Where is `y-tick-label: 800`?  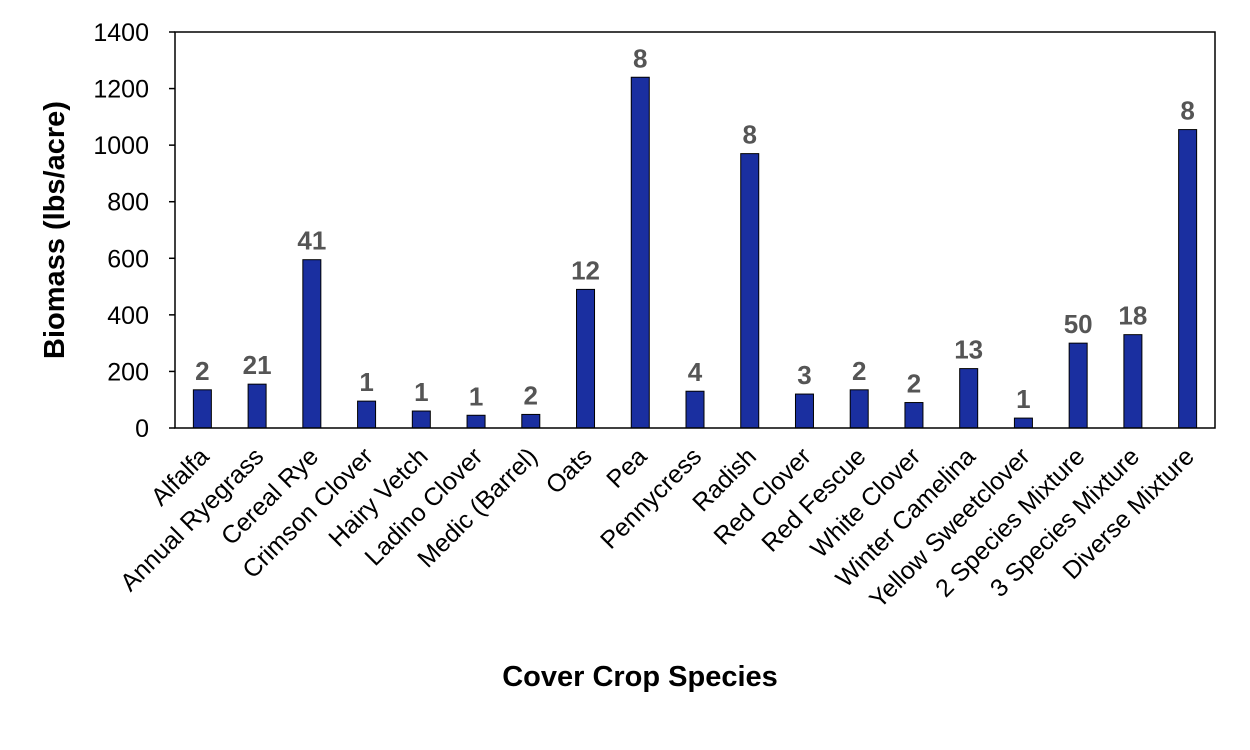 y-tick-label: 800 is located at coordinates (128, 203).